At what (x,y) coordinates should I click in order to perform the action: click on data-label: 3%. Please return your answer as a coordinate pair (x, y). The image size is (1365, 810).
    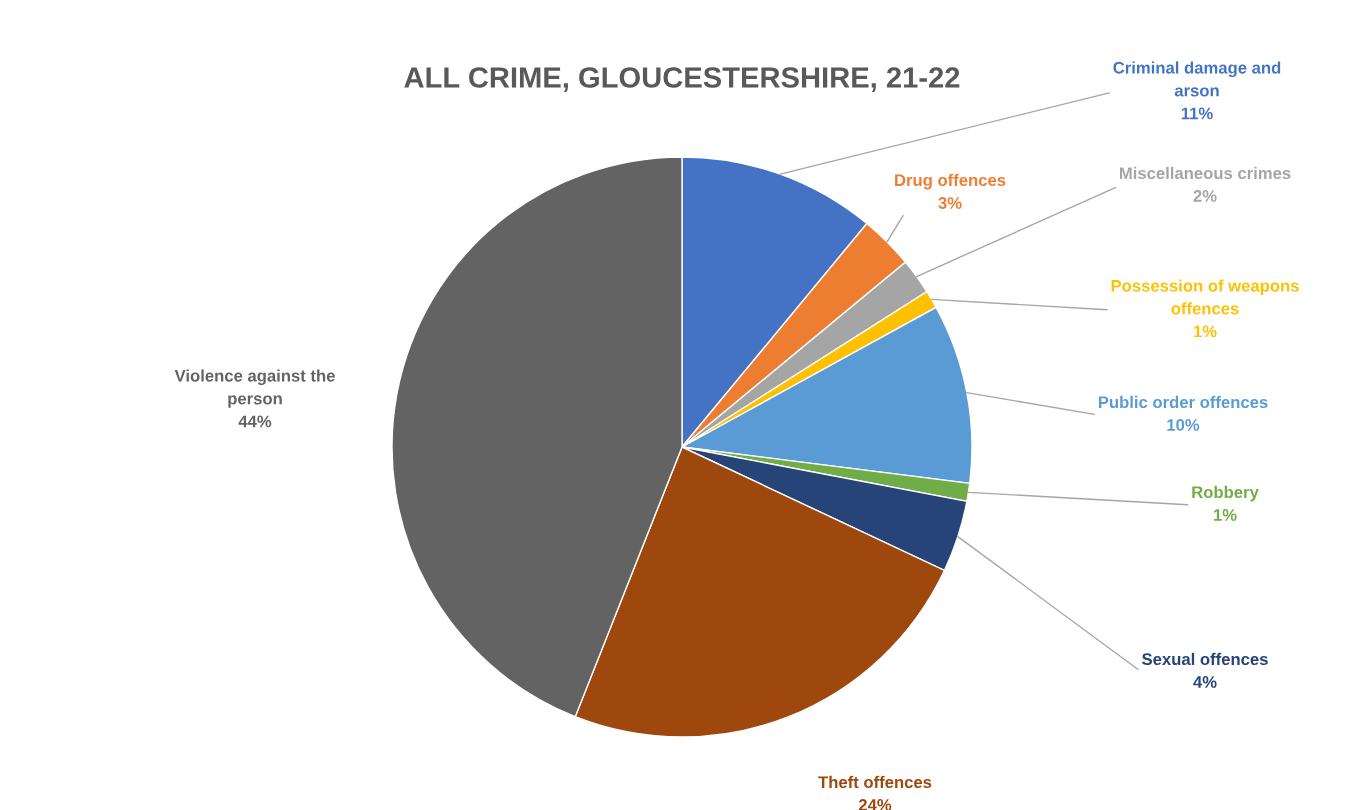
    Looking at the image, I should click on (950, 203).